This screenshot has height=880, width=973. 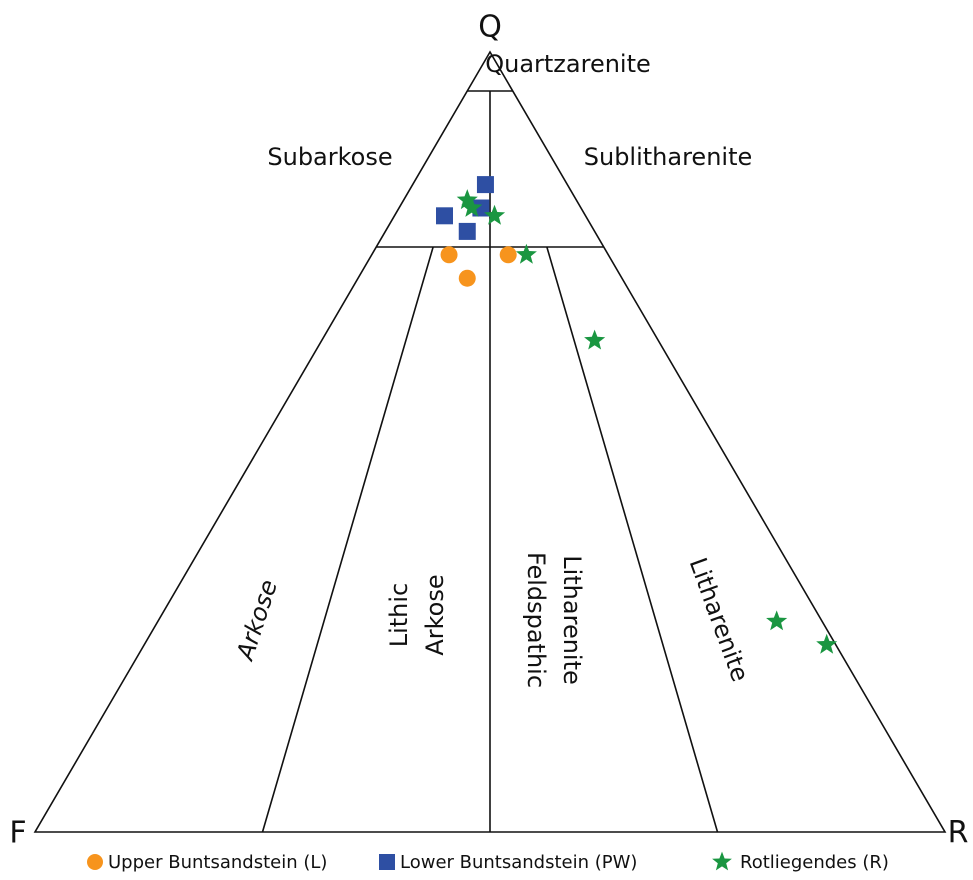 What do you see at coordinates (17, 833) in the screenshot?
I see `vertex-label: F` at bounding box center [17, 833].